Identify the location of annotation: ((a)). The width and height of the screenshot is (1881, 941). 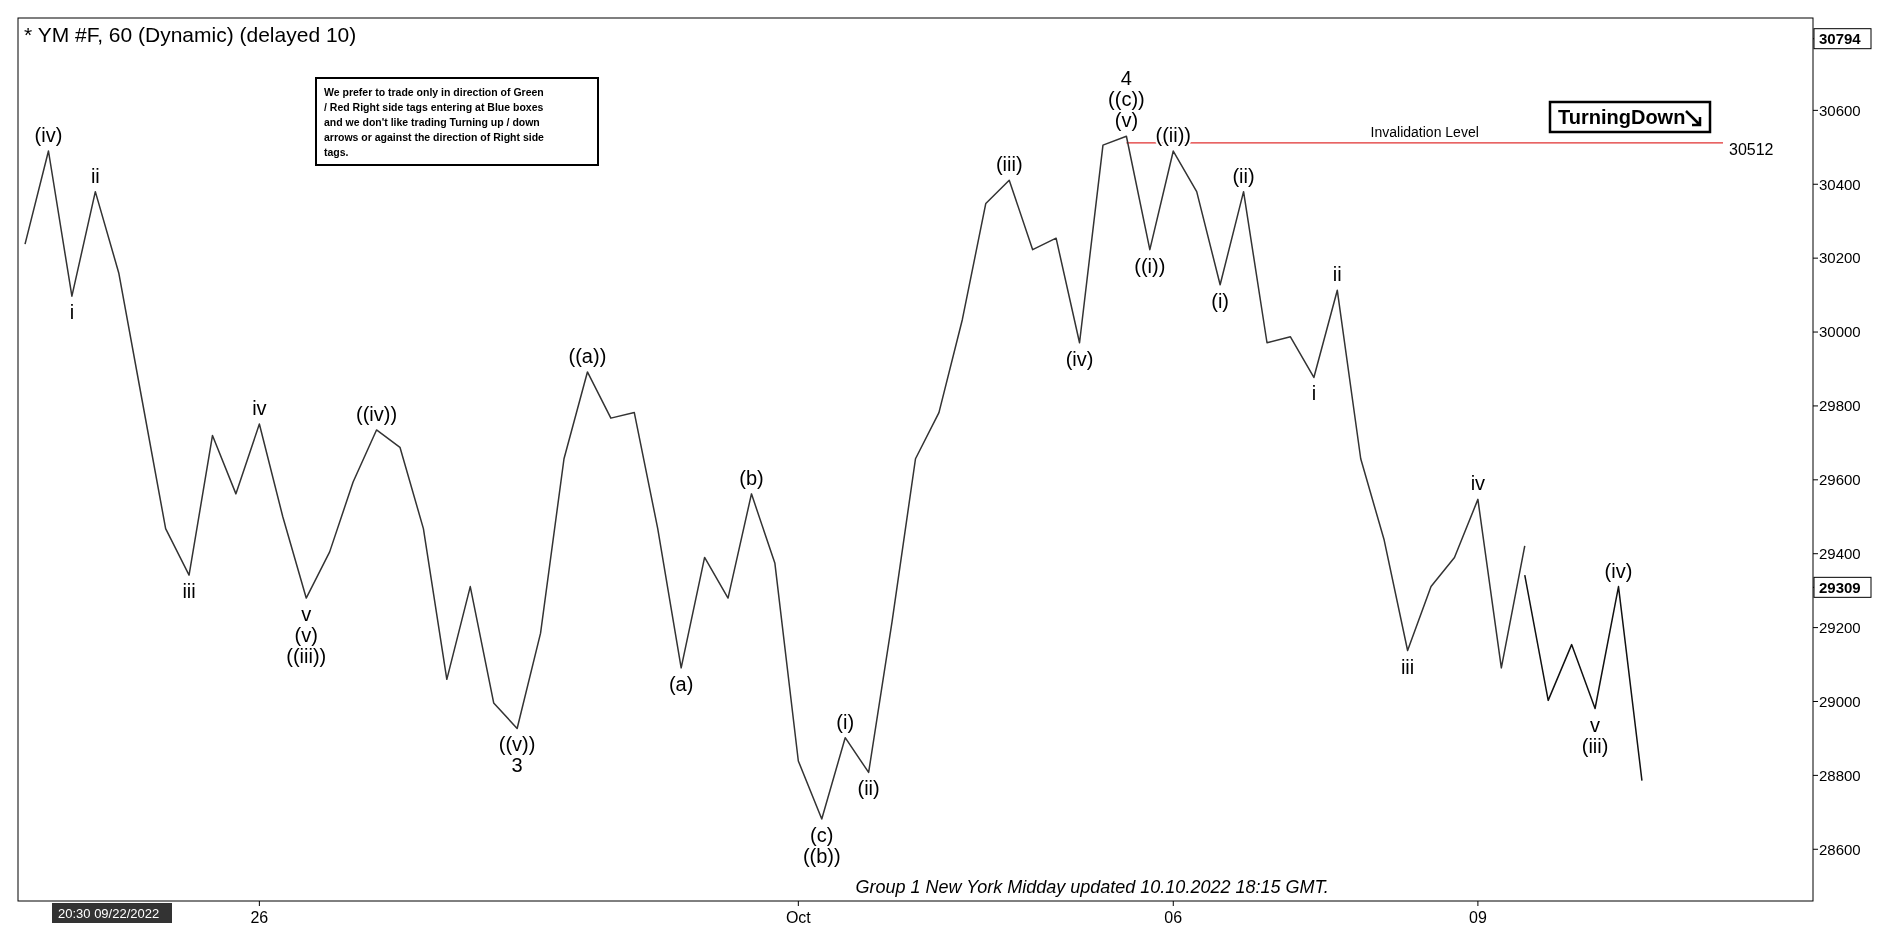
(587, 355).